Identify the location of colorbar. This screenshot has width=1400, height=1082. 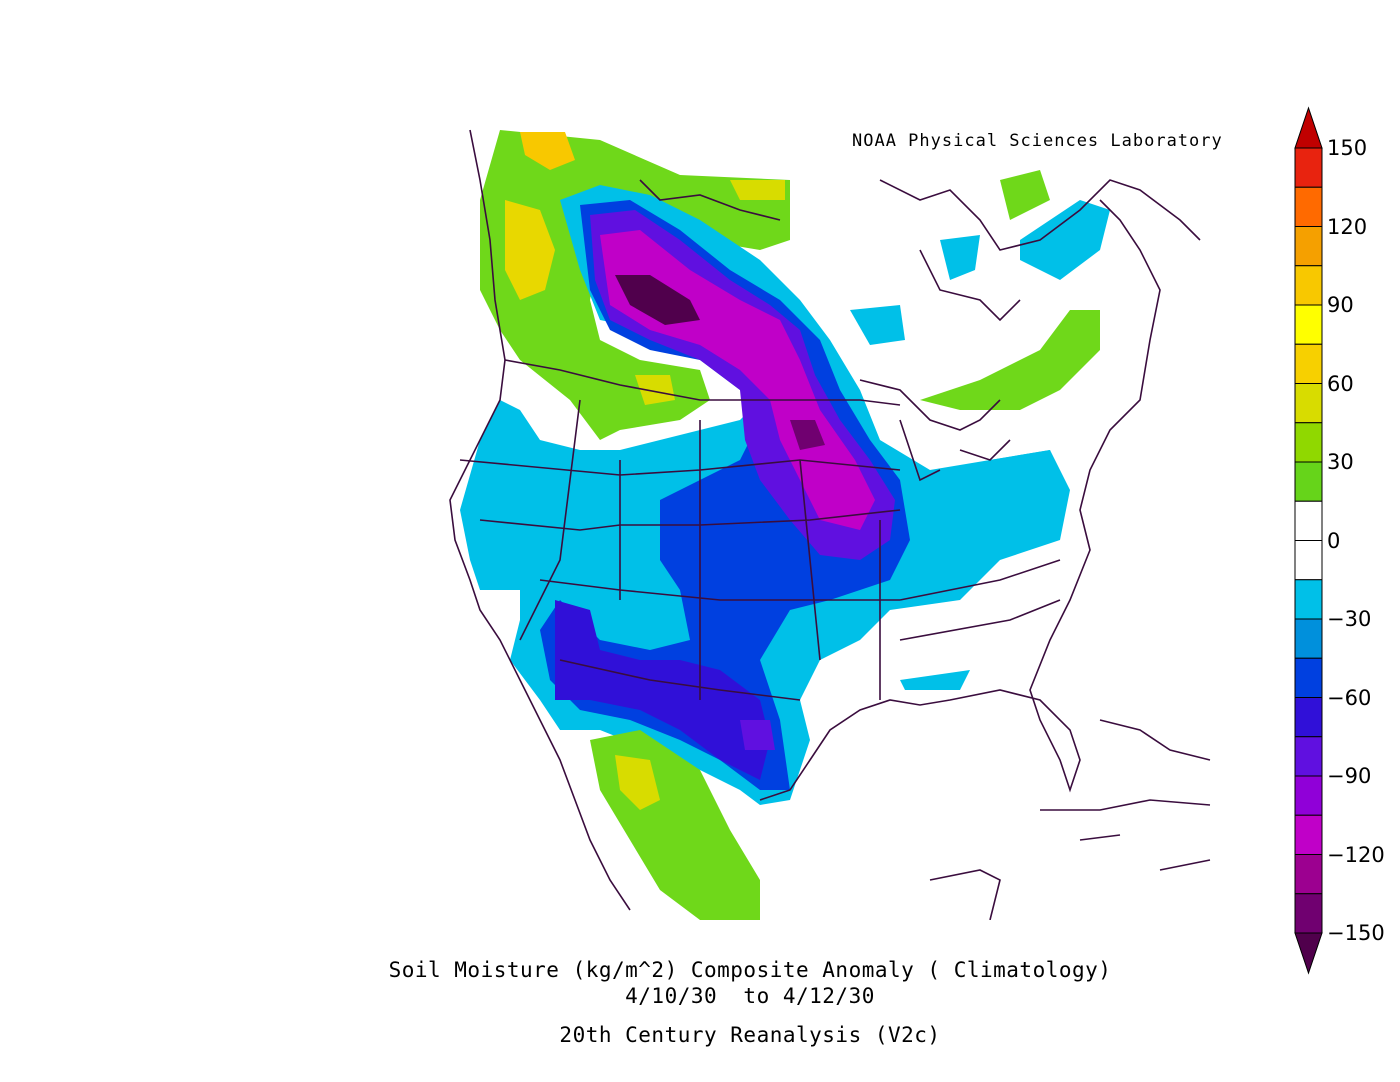
(1308, 540).